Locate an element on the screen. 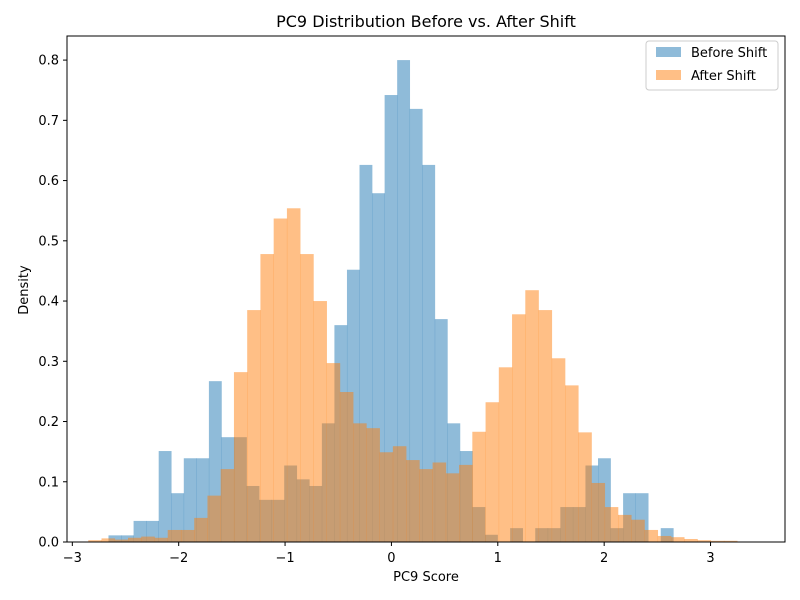 Image resolution: width=800 pixels, height=600 pixels. x-tick-label: 3 is located at coordinates (710, 558).